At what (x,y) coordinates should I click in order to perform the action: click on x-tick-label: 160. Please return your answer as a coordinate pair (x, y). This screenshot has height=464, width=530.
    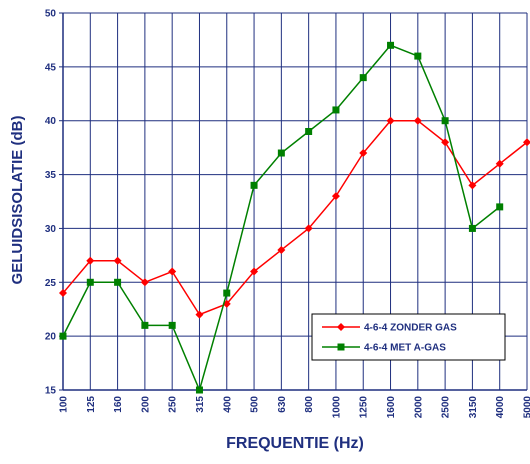
    Looking at the image, I should click on (118, 404).